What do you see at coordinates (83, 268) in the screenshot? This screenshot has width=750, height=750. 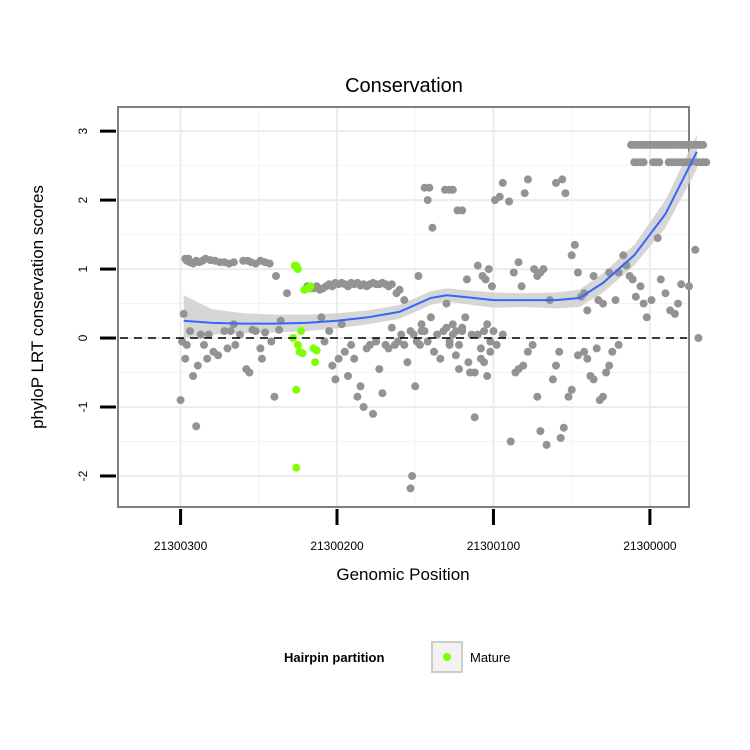 I see `y-tick-label: 1` at bounding box center [83, 268].